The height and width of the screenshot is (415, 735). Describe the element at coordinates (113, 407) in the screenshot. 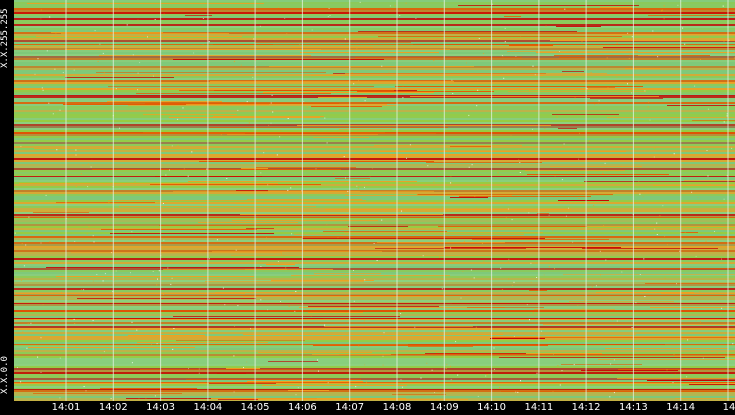

I see `x-tick-label: 14:02` at that location.